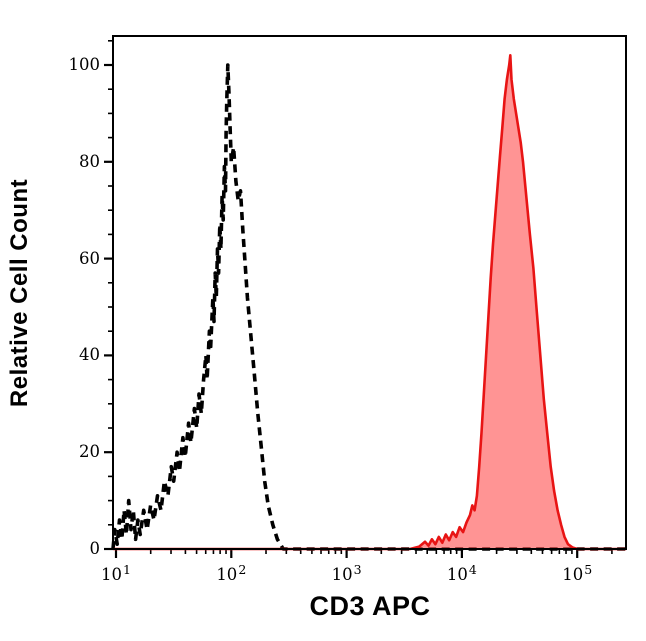 Image resolution: width=646 pixels, height=641 pixels. Describe the element at coordinates (116, 573) in the screenshot. I see `x-tick-label: 101` at that location.